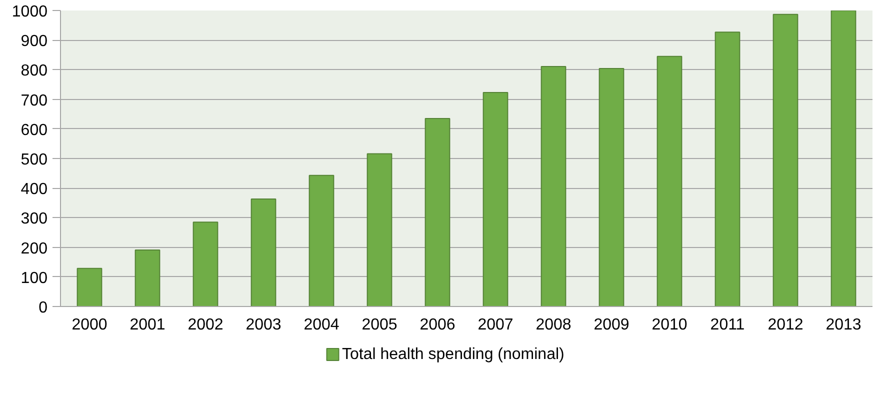  Describe the element at coordinates (148, 325) in the screenshot. I see `x-tick-label: 2001` at that location.